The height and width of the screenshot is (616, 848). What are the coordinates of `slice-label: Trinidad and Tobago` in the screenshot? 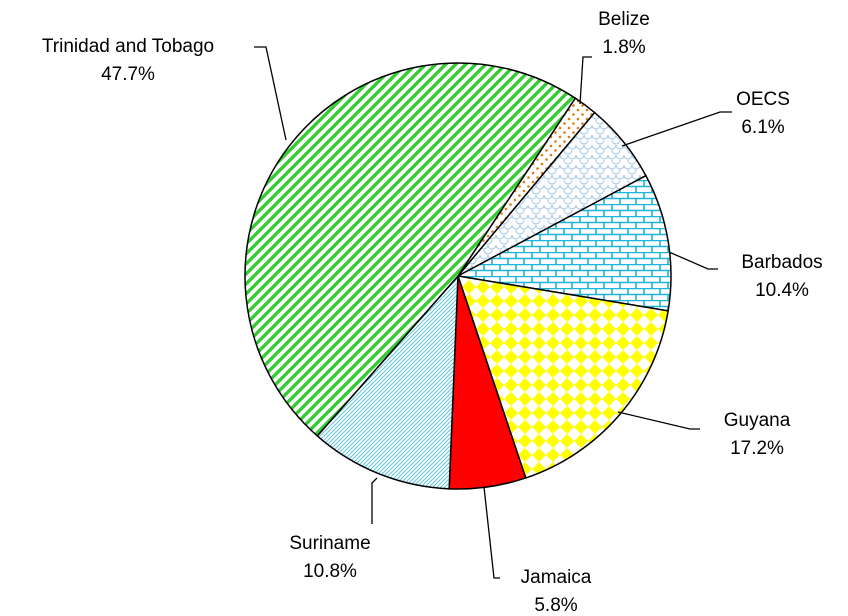 It's located at (128, 46).